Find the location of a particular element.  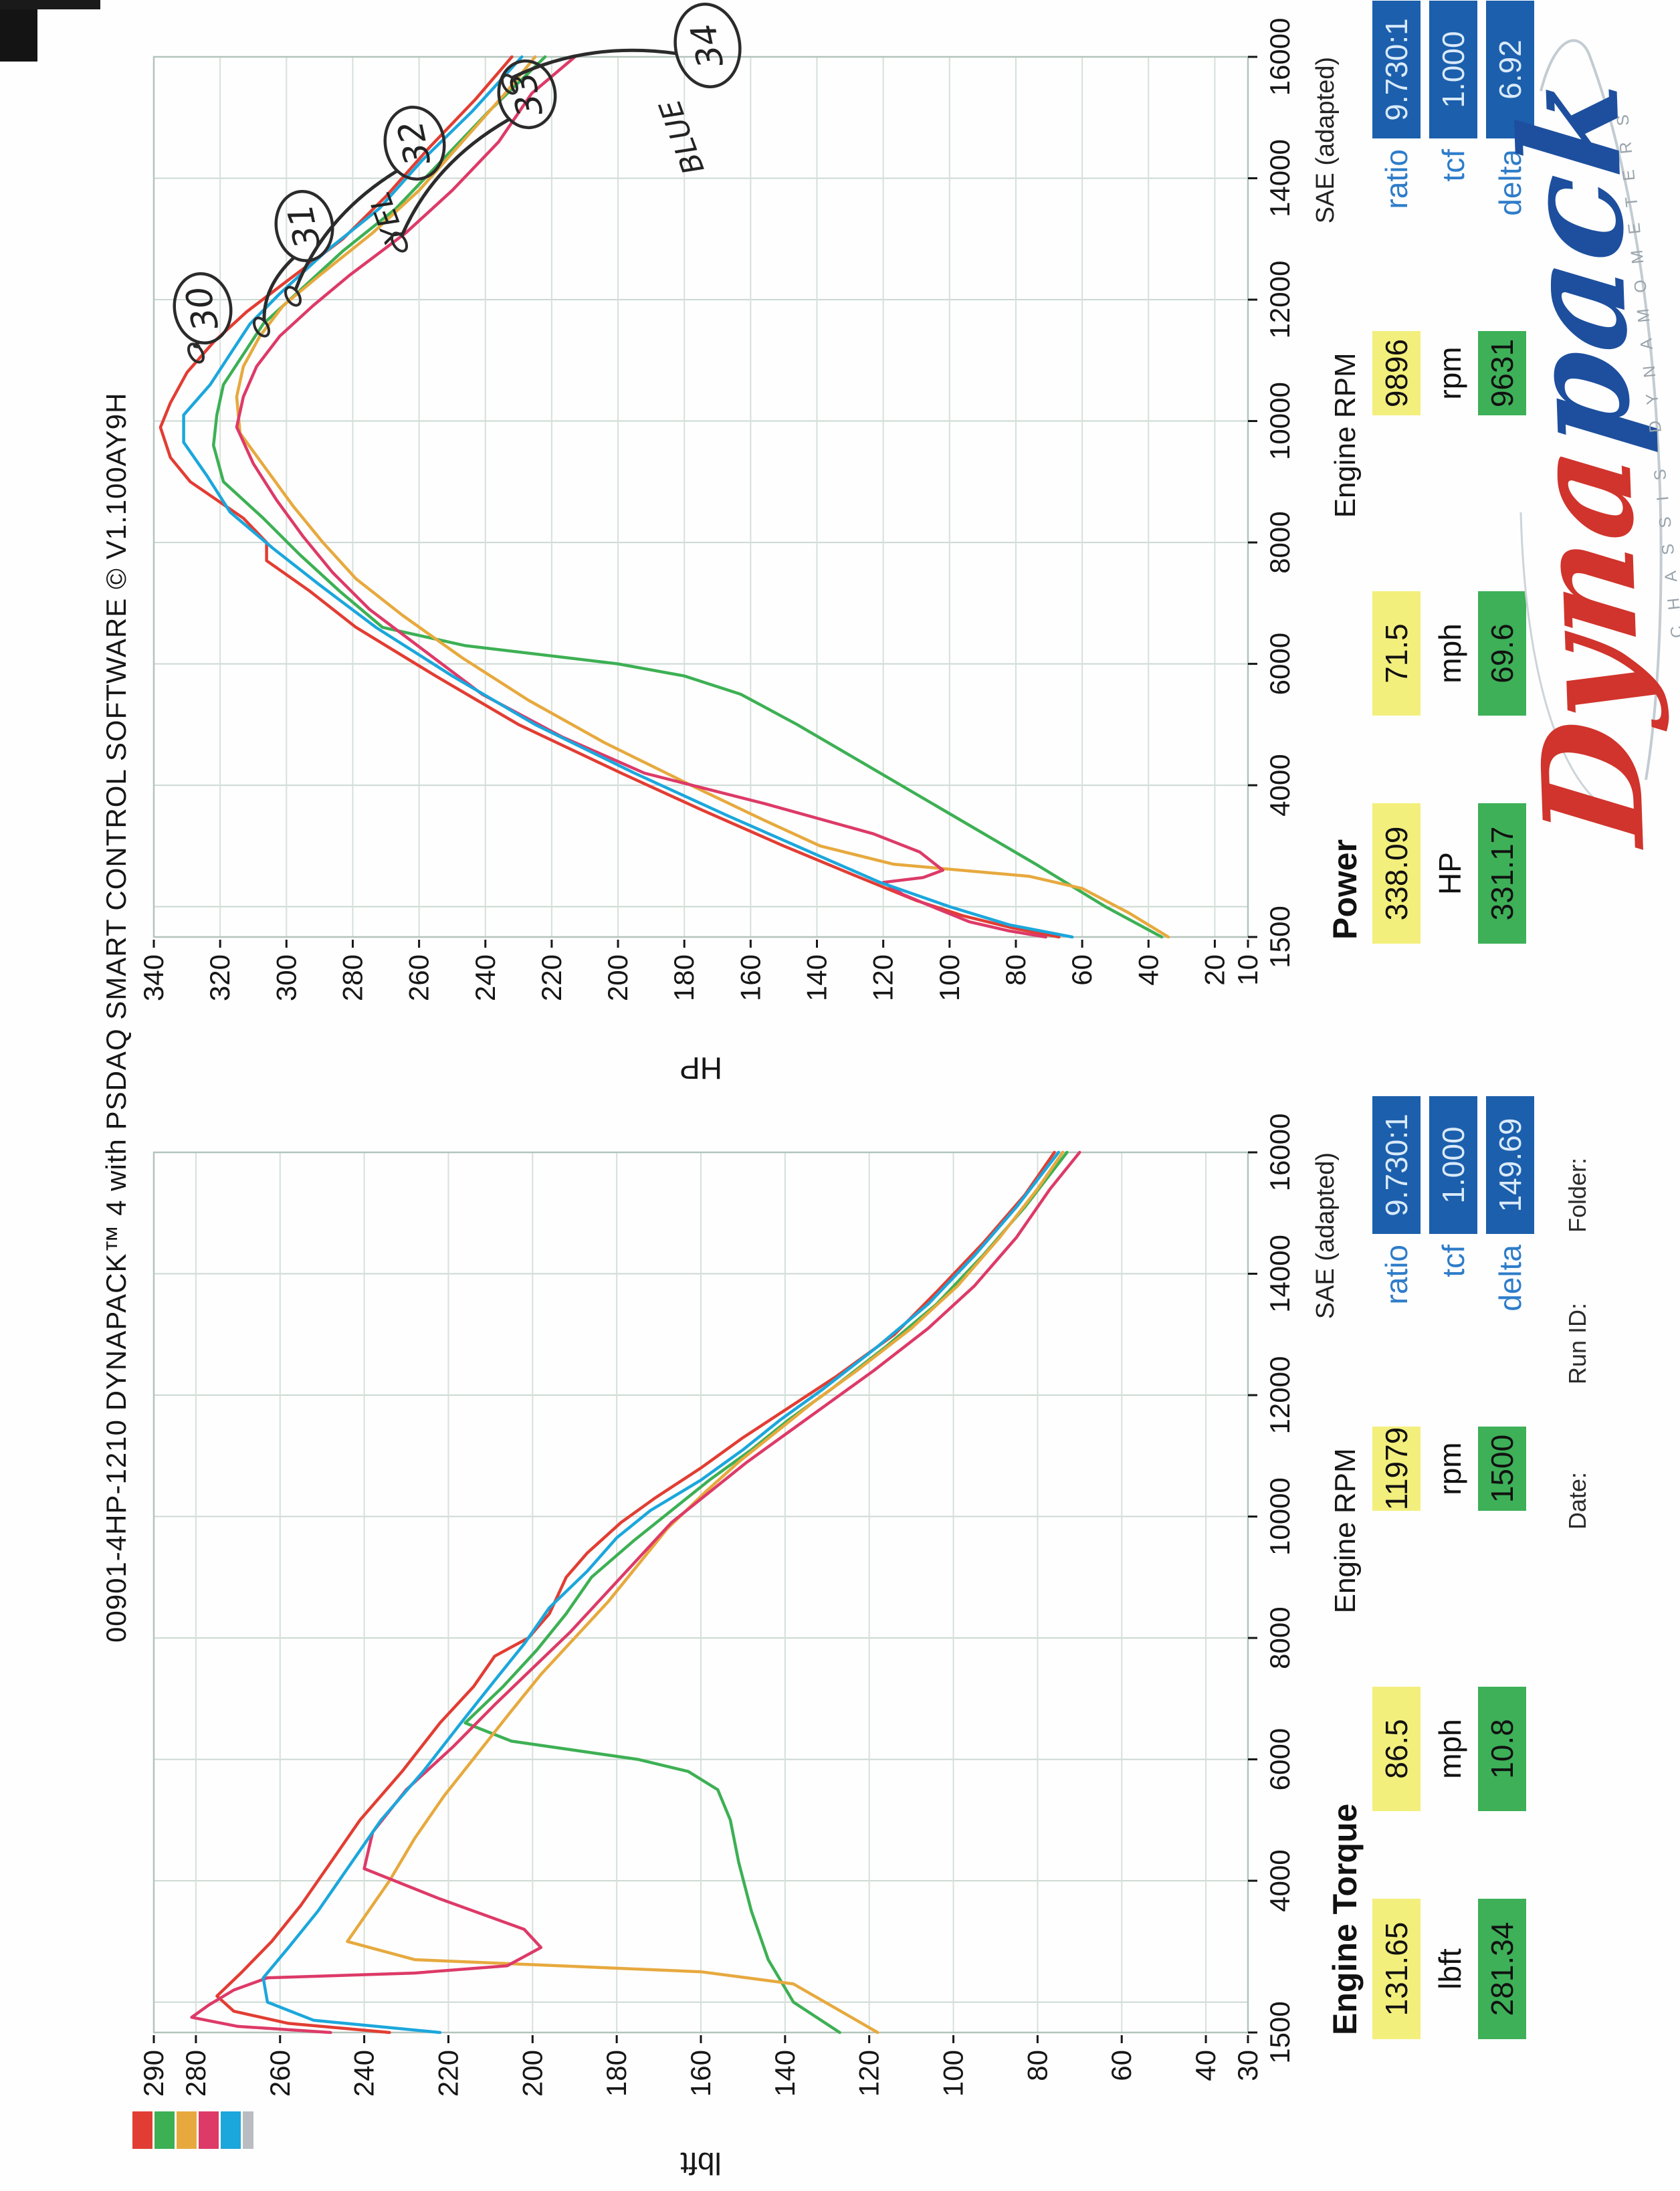

power-max-rpm-box: 9896 is located at coordinates (1396, 373).